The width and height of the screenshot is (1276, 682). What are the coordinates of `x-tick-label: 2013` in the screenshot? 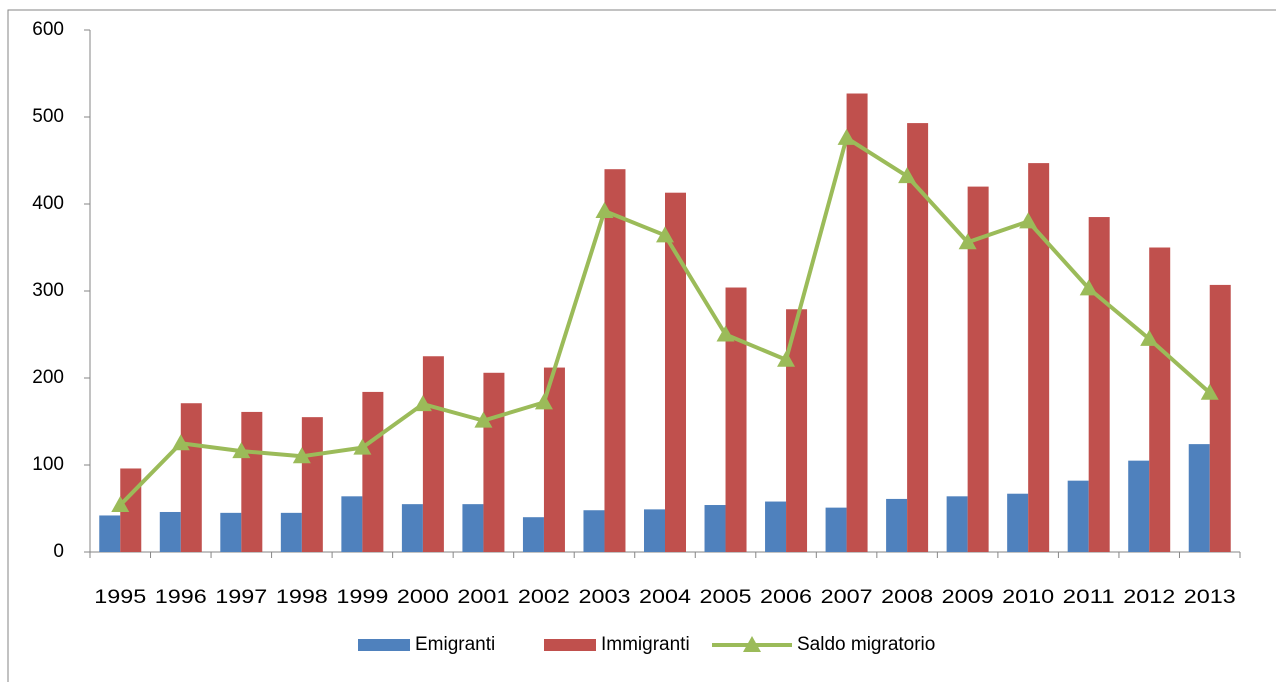 It's located at (1210, 597).